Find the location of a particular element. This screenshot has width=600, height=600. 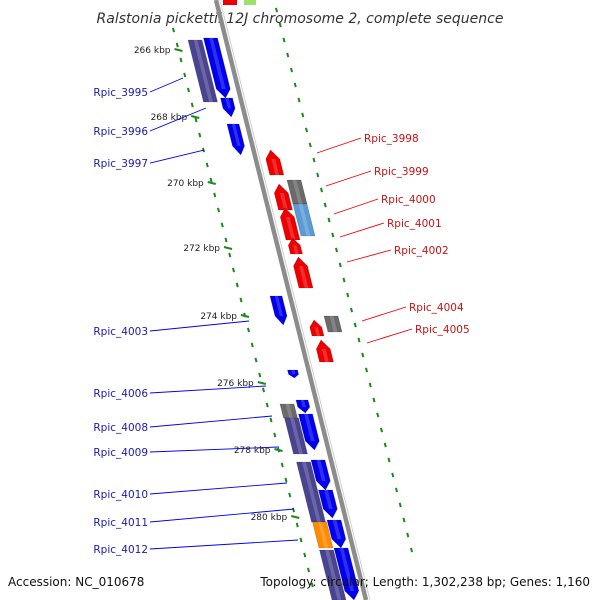

gene-Rpic_4000-blue is located at coordinates (304, 220).